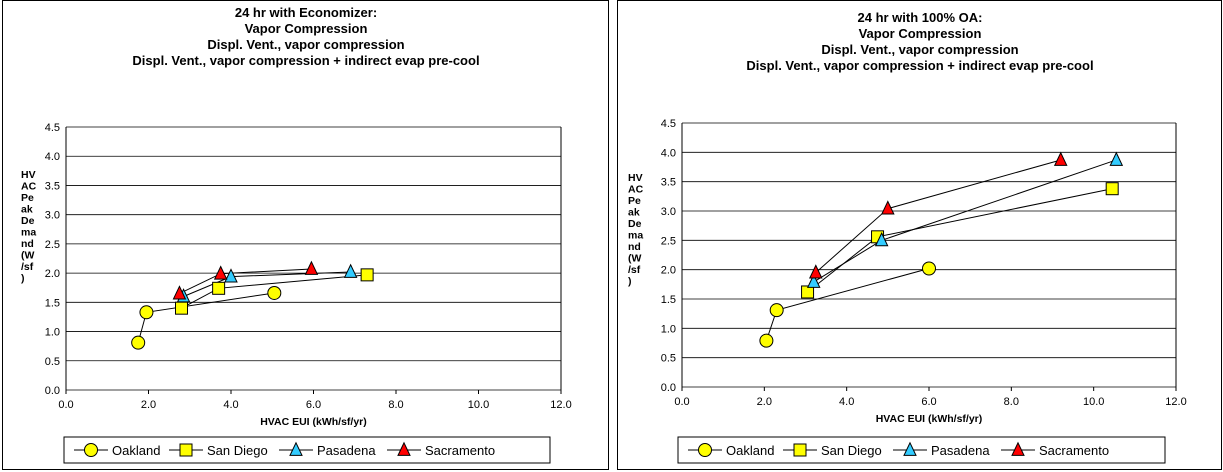 The width and height of the screenshot is (1223, 472). What do you see at coordinates (750, 450) in the screenshot?
I see `legend-label-oakland: Oakland` at bounding box center [750, 450].